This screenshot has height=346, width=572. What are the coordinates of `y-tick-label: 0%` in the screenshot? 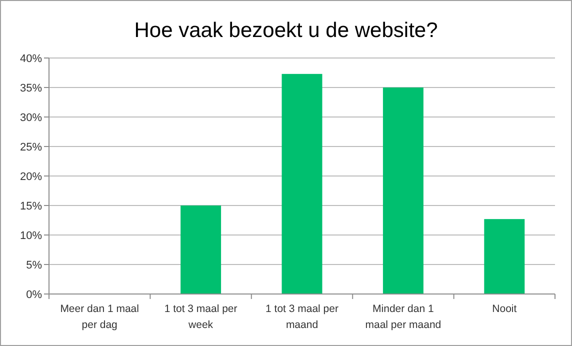 It's located at (34, 294).